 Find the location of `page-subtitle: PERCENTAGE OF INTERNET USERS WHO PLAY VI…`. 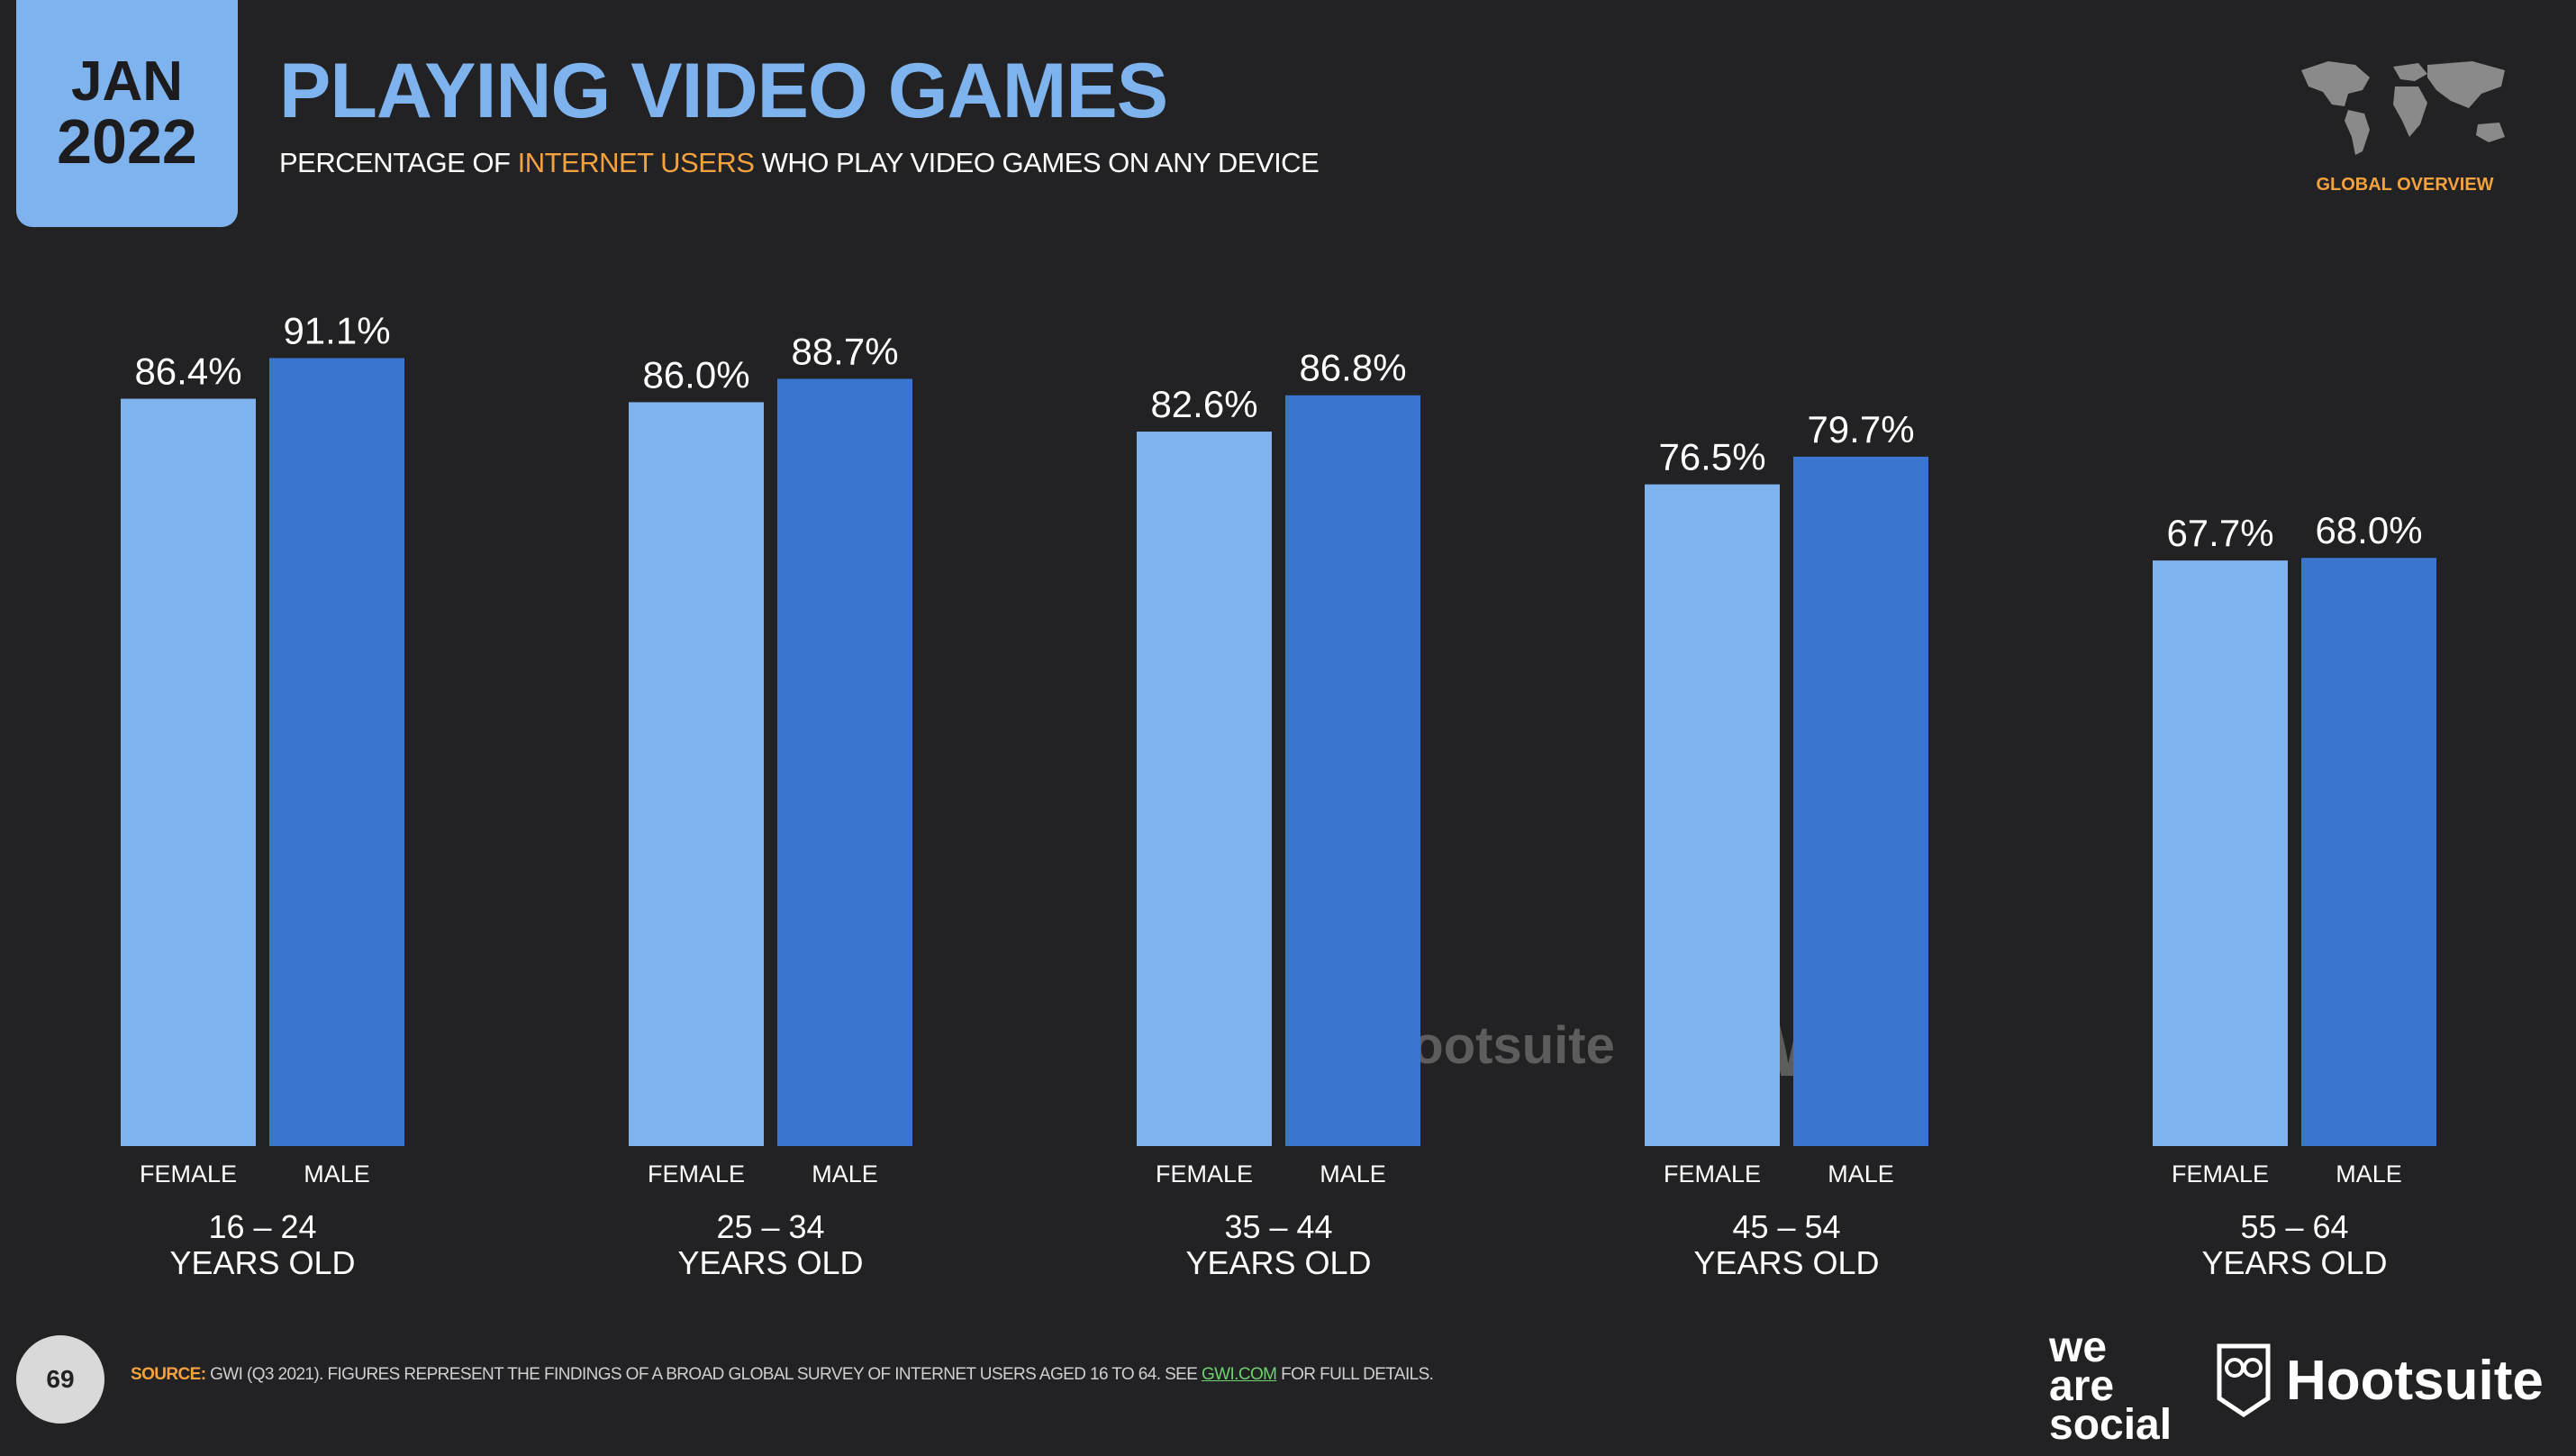

page-subtitle: PERCENTAGE OF INTERNET USERS WHO PLAY VI… is located at coordinates (799, 163).